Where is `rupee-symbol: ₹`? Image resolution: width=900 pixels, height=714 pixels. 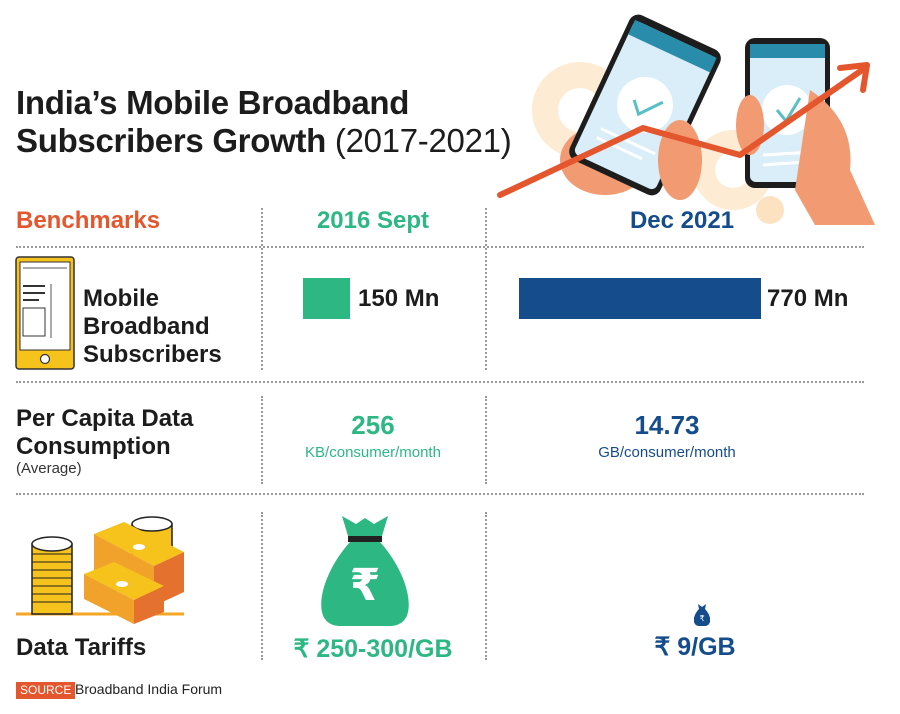
rupee-symbol: ₹ is located at coordinates (365, 585).